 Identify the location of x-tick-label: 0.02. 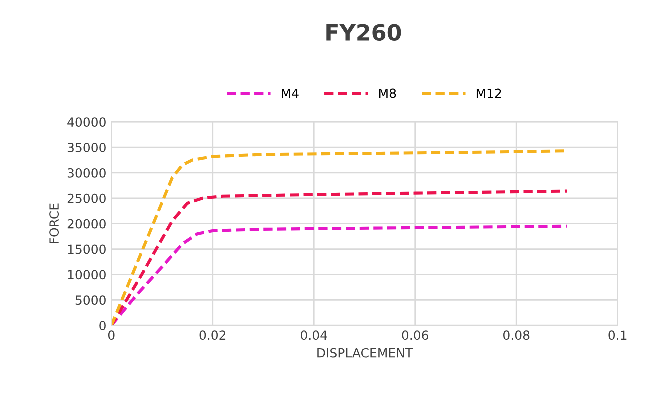
(213, 335).